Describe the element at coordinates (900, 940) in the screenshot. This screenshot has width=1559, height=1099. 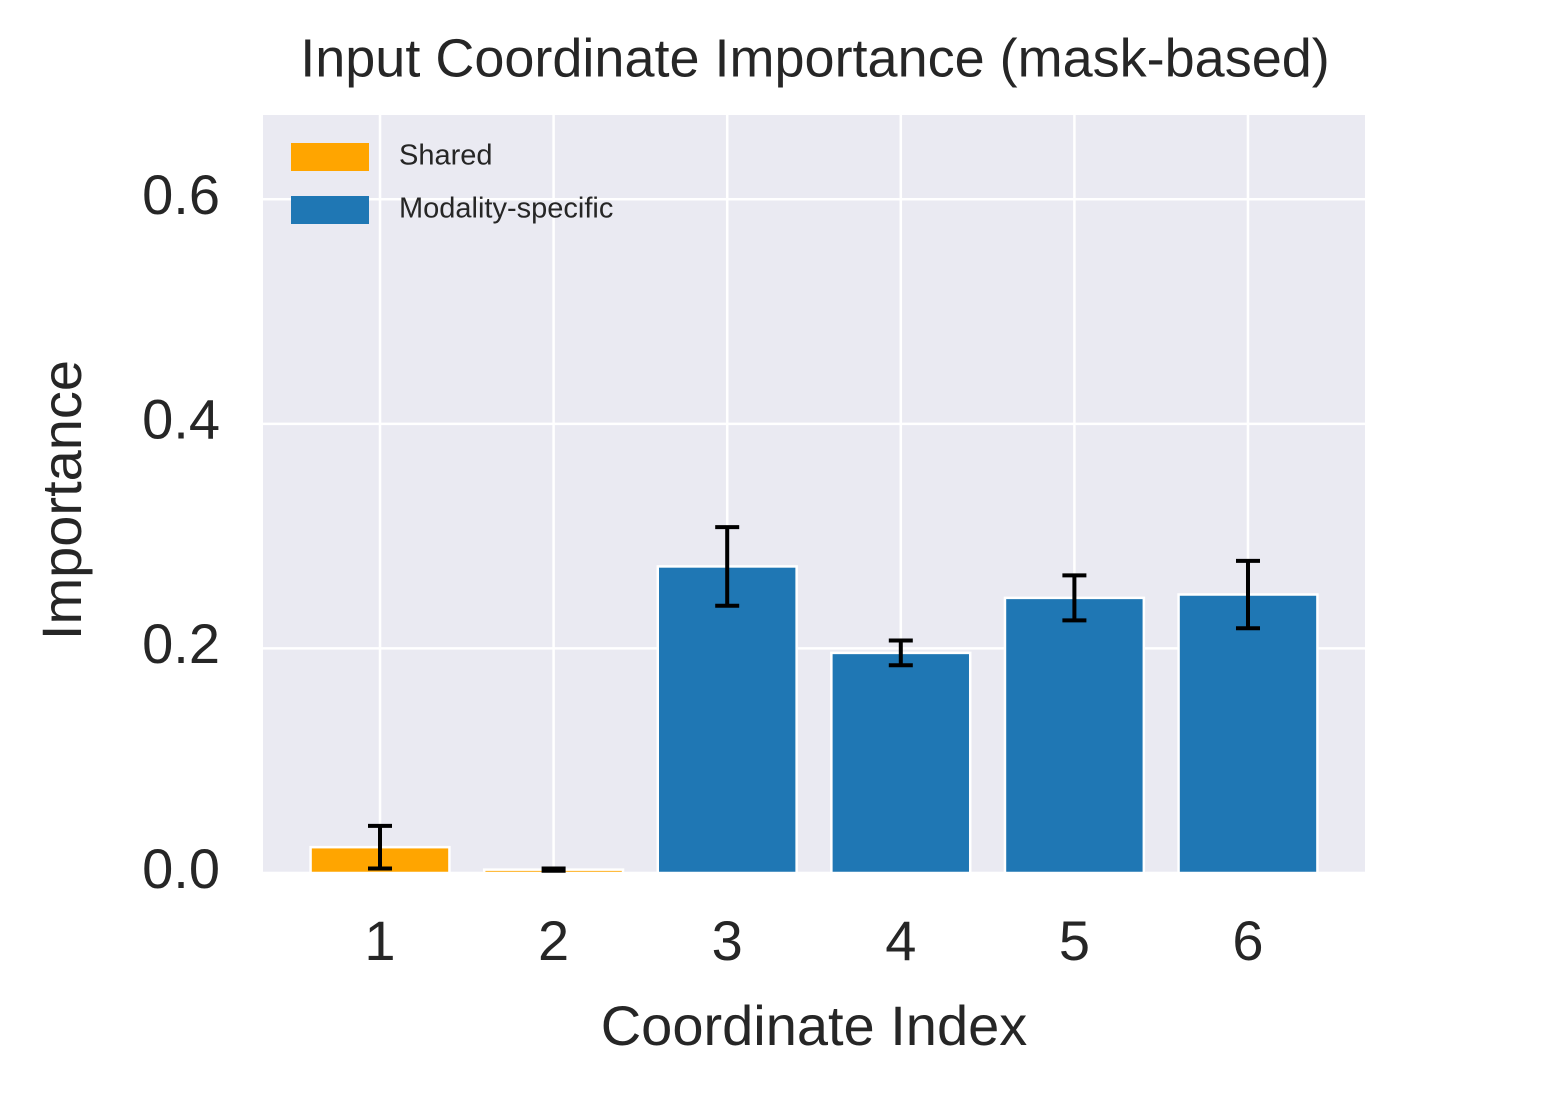
I see `x-tick-label: 4` at that location.